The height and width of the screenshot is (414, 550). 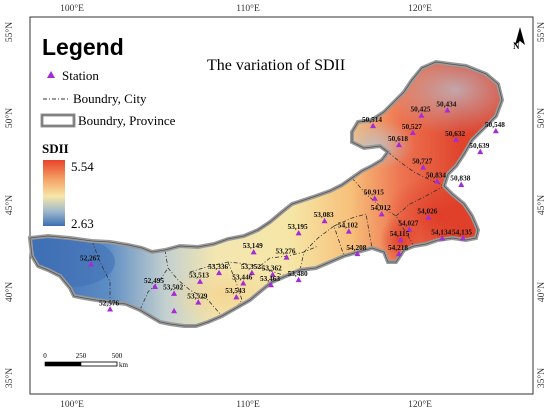 What do you see at coordinates (298, 226) in the screenshot?
I see `station-label-53195: 53,195` at bounding box center [298, 226].